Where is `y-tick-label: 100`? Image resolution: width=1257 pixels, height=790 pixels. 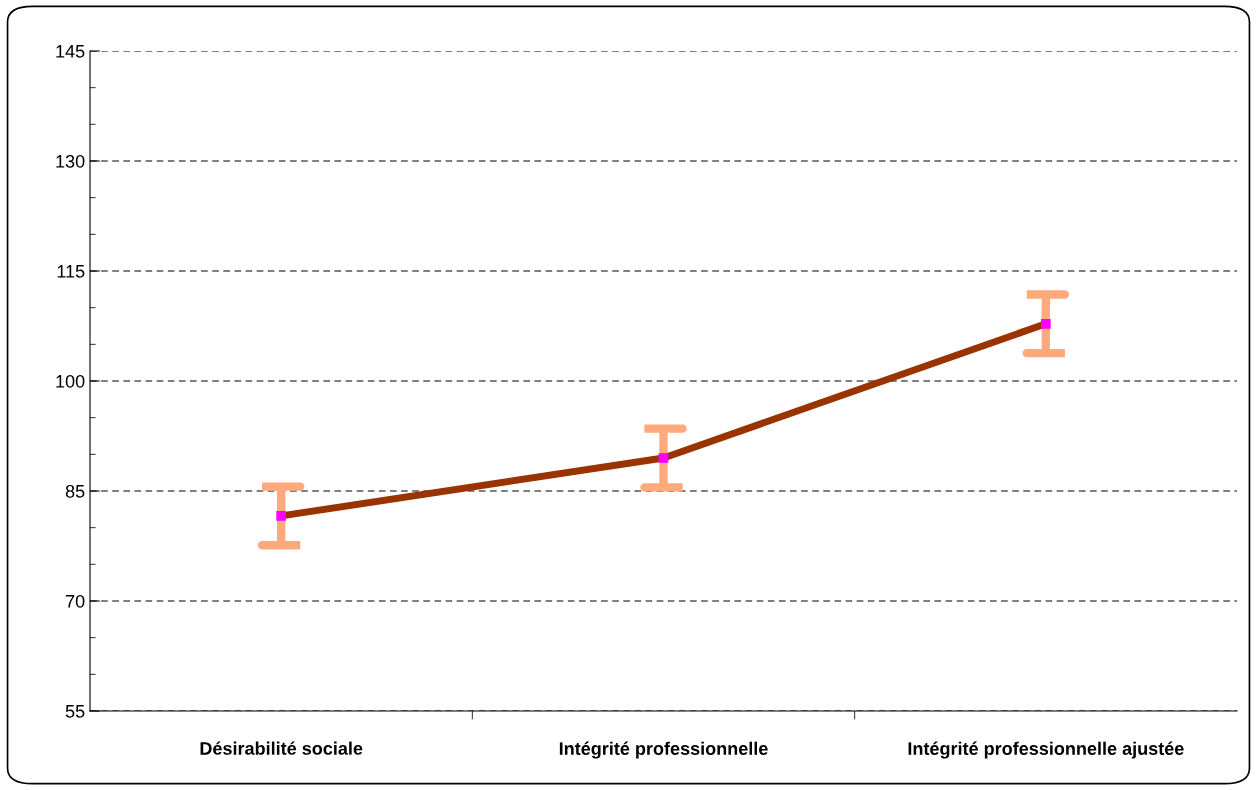
y-tick-label: 100 is located at coordinates (70, 381).